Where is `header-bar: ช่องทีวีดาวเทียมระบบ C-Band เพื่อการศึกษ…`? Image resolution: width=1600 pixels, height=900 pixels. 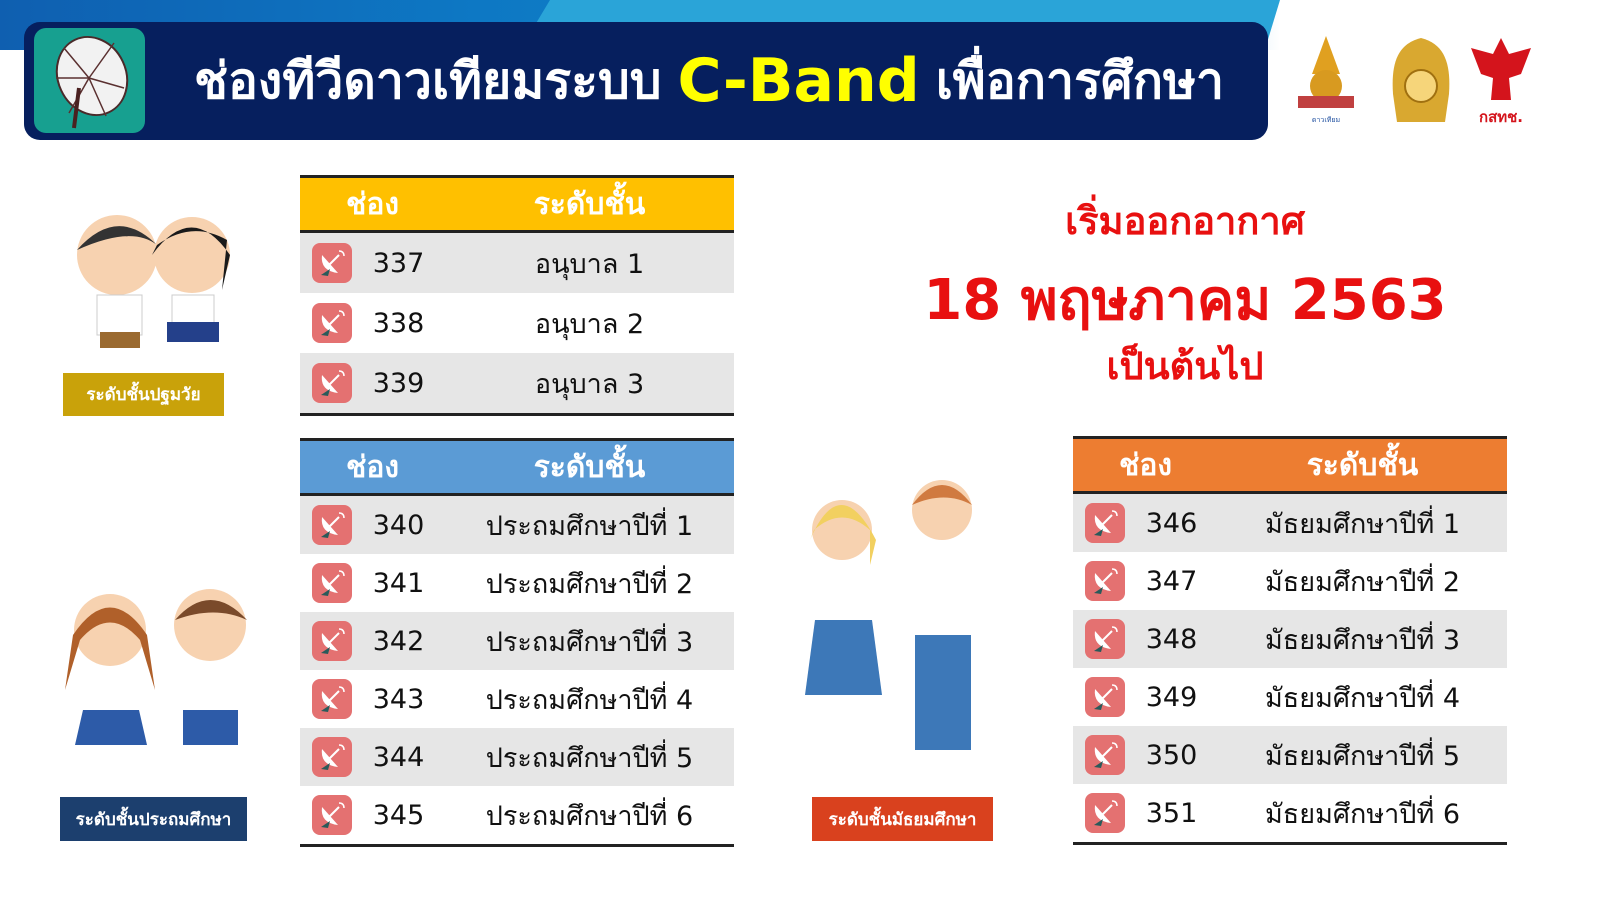
header-bar: ช่องทีวีดาวเทียมระบบ C-Band เพื่อการศึกษ… is located at coordinates (646, 81).